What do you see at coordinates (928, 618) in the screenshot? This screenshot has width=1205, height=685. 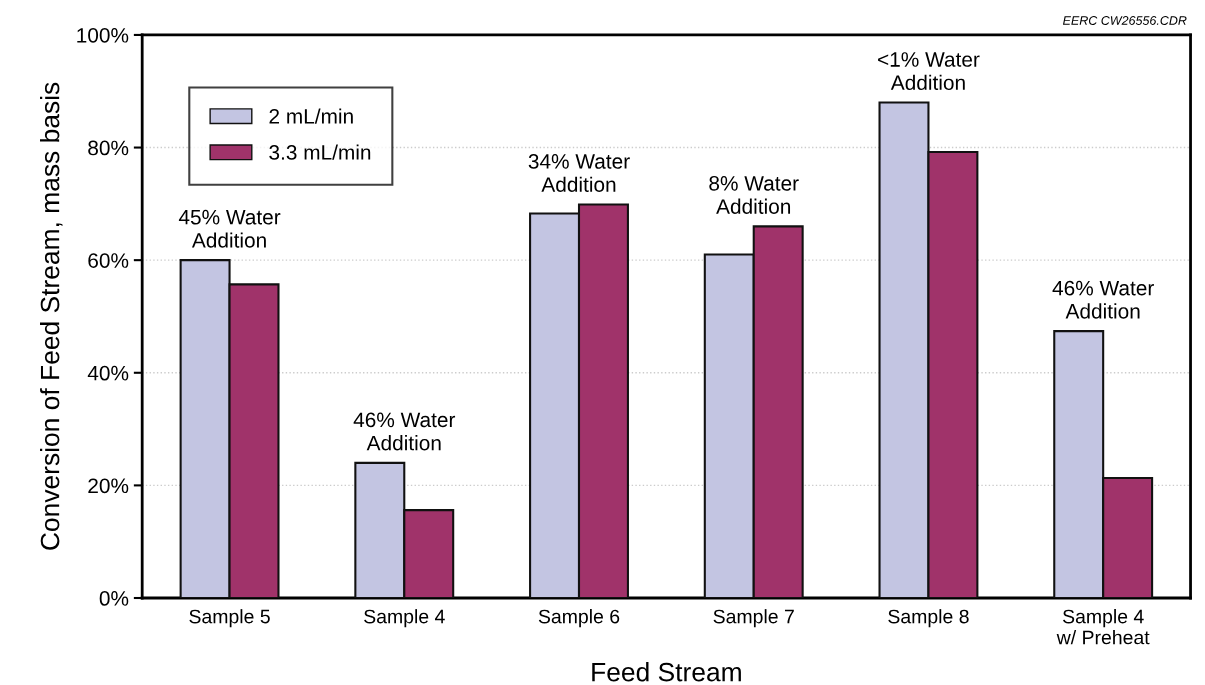 I see `x-tick-label: Sample 8` at bounding box center [928, 618].